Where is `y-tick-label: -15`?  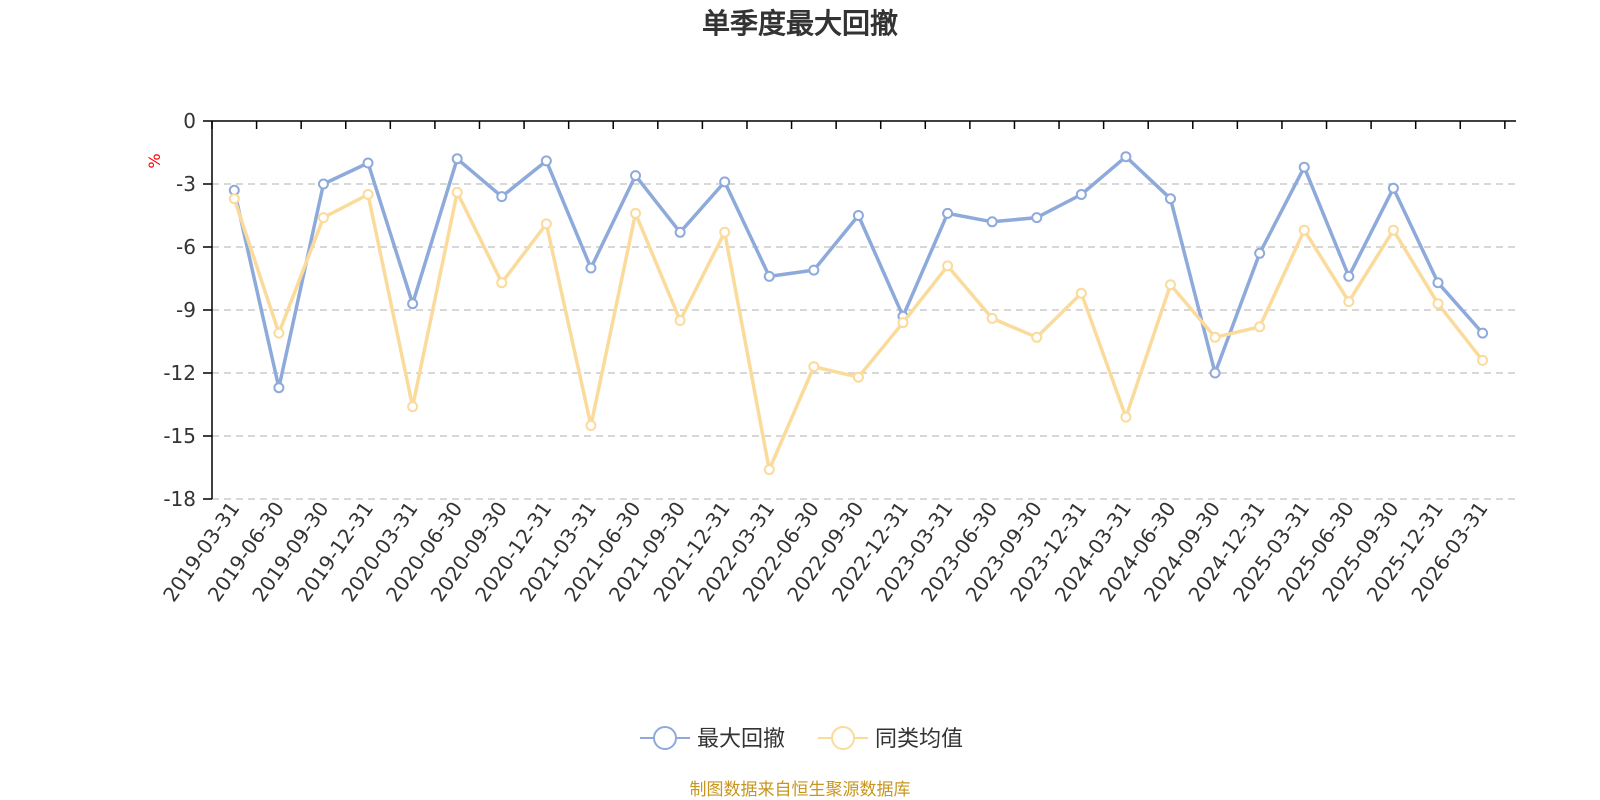
y-tick-label: -15 is located at coordinates (179, 436).